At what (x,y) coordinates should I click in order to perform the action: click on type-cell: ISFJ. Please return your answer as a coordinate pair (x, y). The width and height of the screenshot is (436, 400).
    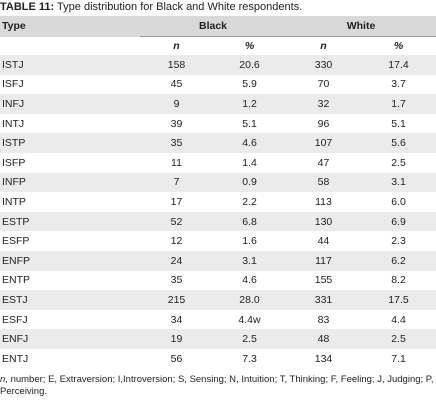
    Looking at the image, I should click on (13, 84).